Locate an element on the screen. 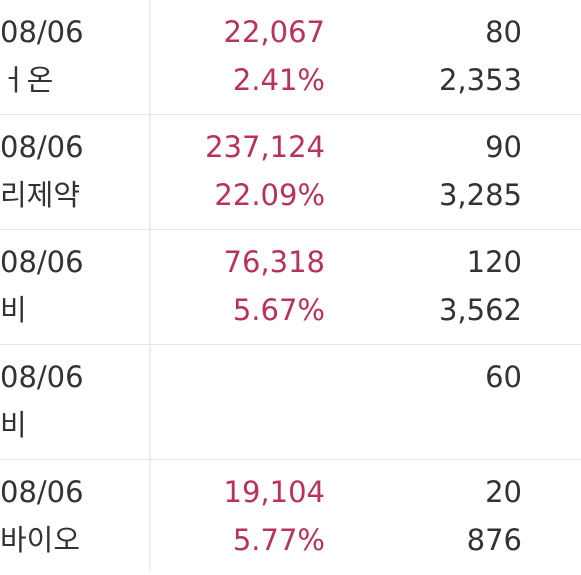 Image resolution: width=581 pixels, height=575 pixels. percent-cell: 5.77% is located at coordinates (278, 540).